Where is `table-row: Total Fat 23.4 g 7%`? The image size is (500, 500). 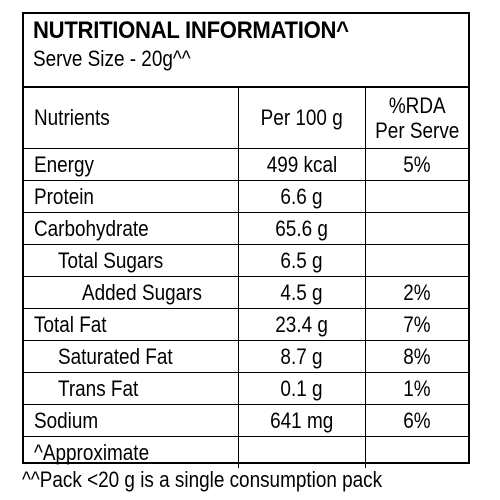
table-row: Total Fat 23.4 g 7% is located at coordinates (246, 324).